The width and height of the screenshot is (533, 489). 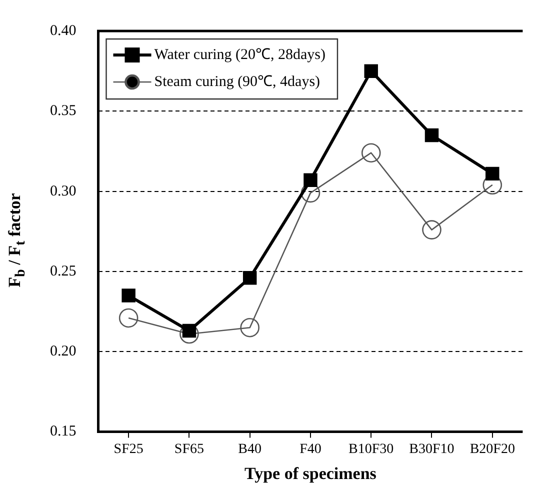 What do you see at coordinates (310, 474) in the screenshot?
I see `x-axis-title: Type of specimens` at bounding box center [310, 474].